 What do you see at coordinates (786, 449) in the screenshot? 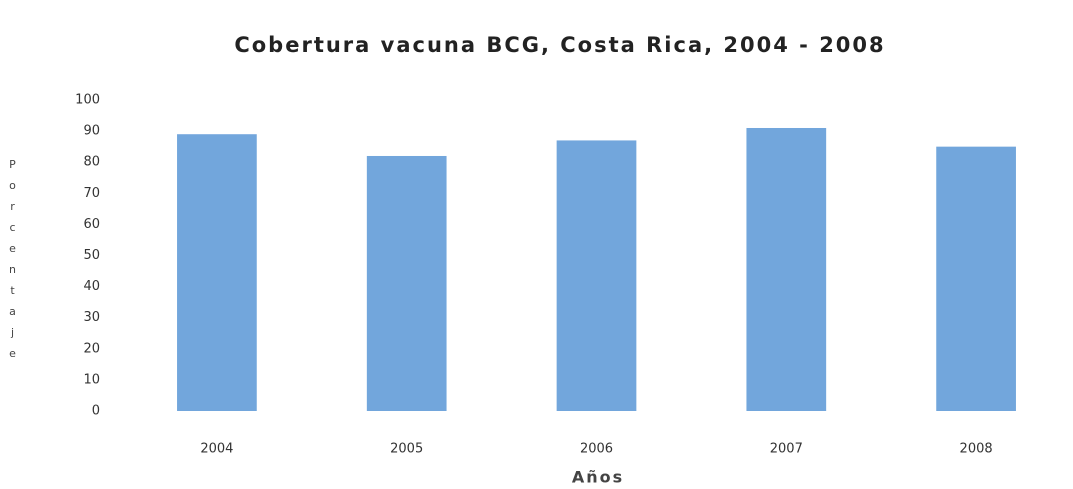
I see `x-tick-label: 2007` at bounding box center [786, 449].